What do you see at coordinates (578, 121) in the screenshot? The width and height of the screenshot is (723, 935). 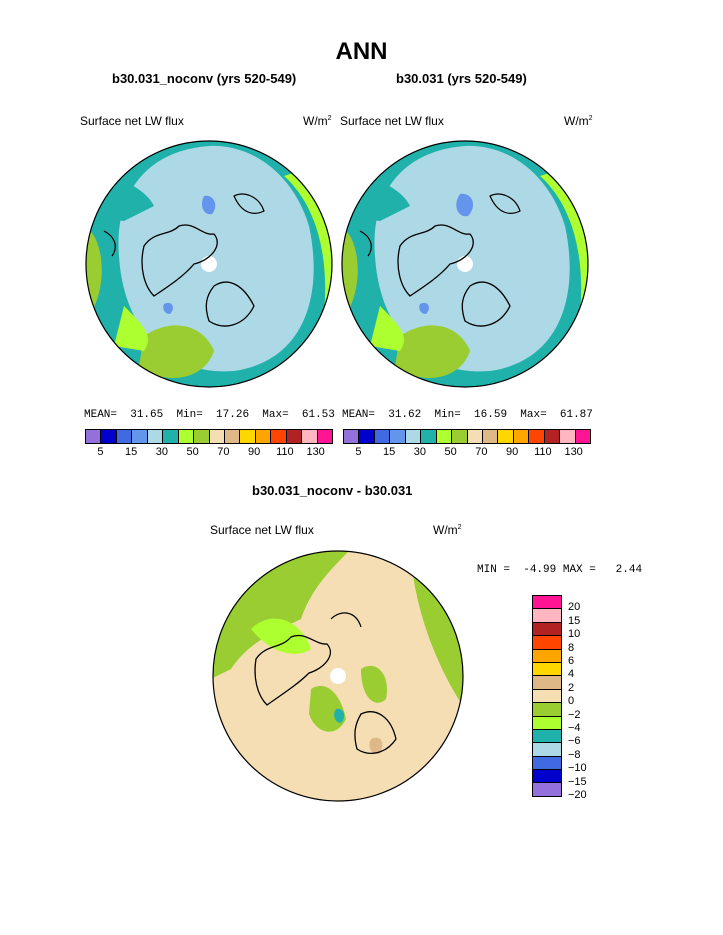 I see `right-units-label: W/m2` at bounding box center [578, 121].